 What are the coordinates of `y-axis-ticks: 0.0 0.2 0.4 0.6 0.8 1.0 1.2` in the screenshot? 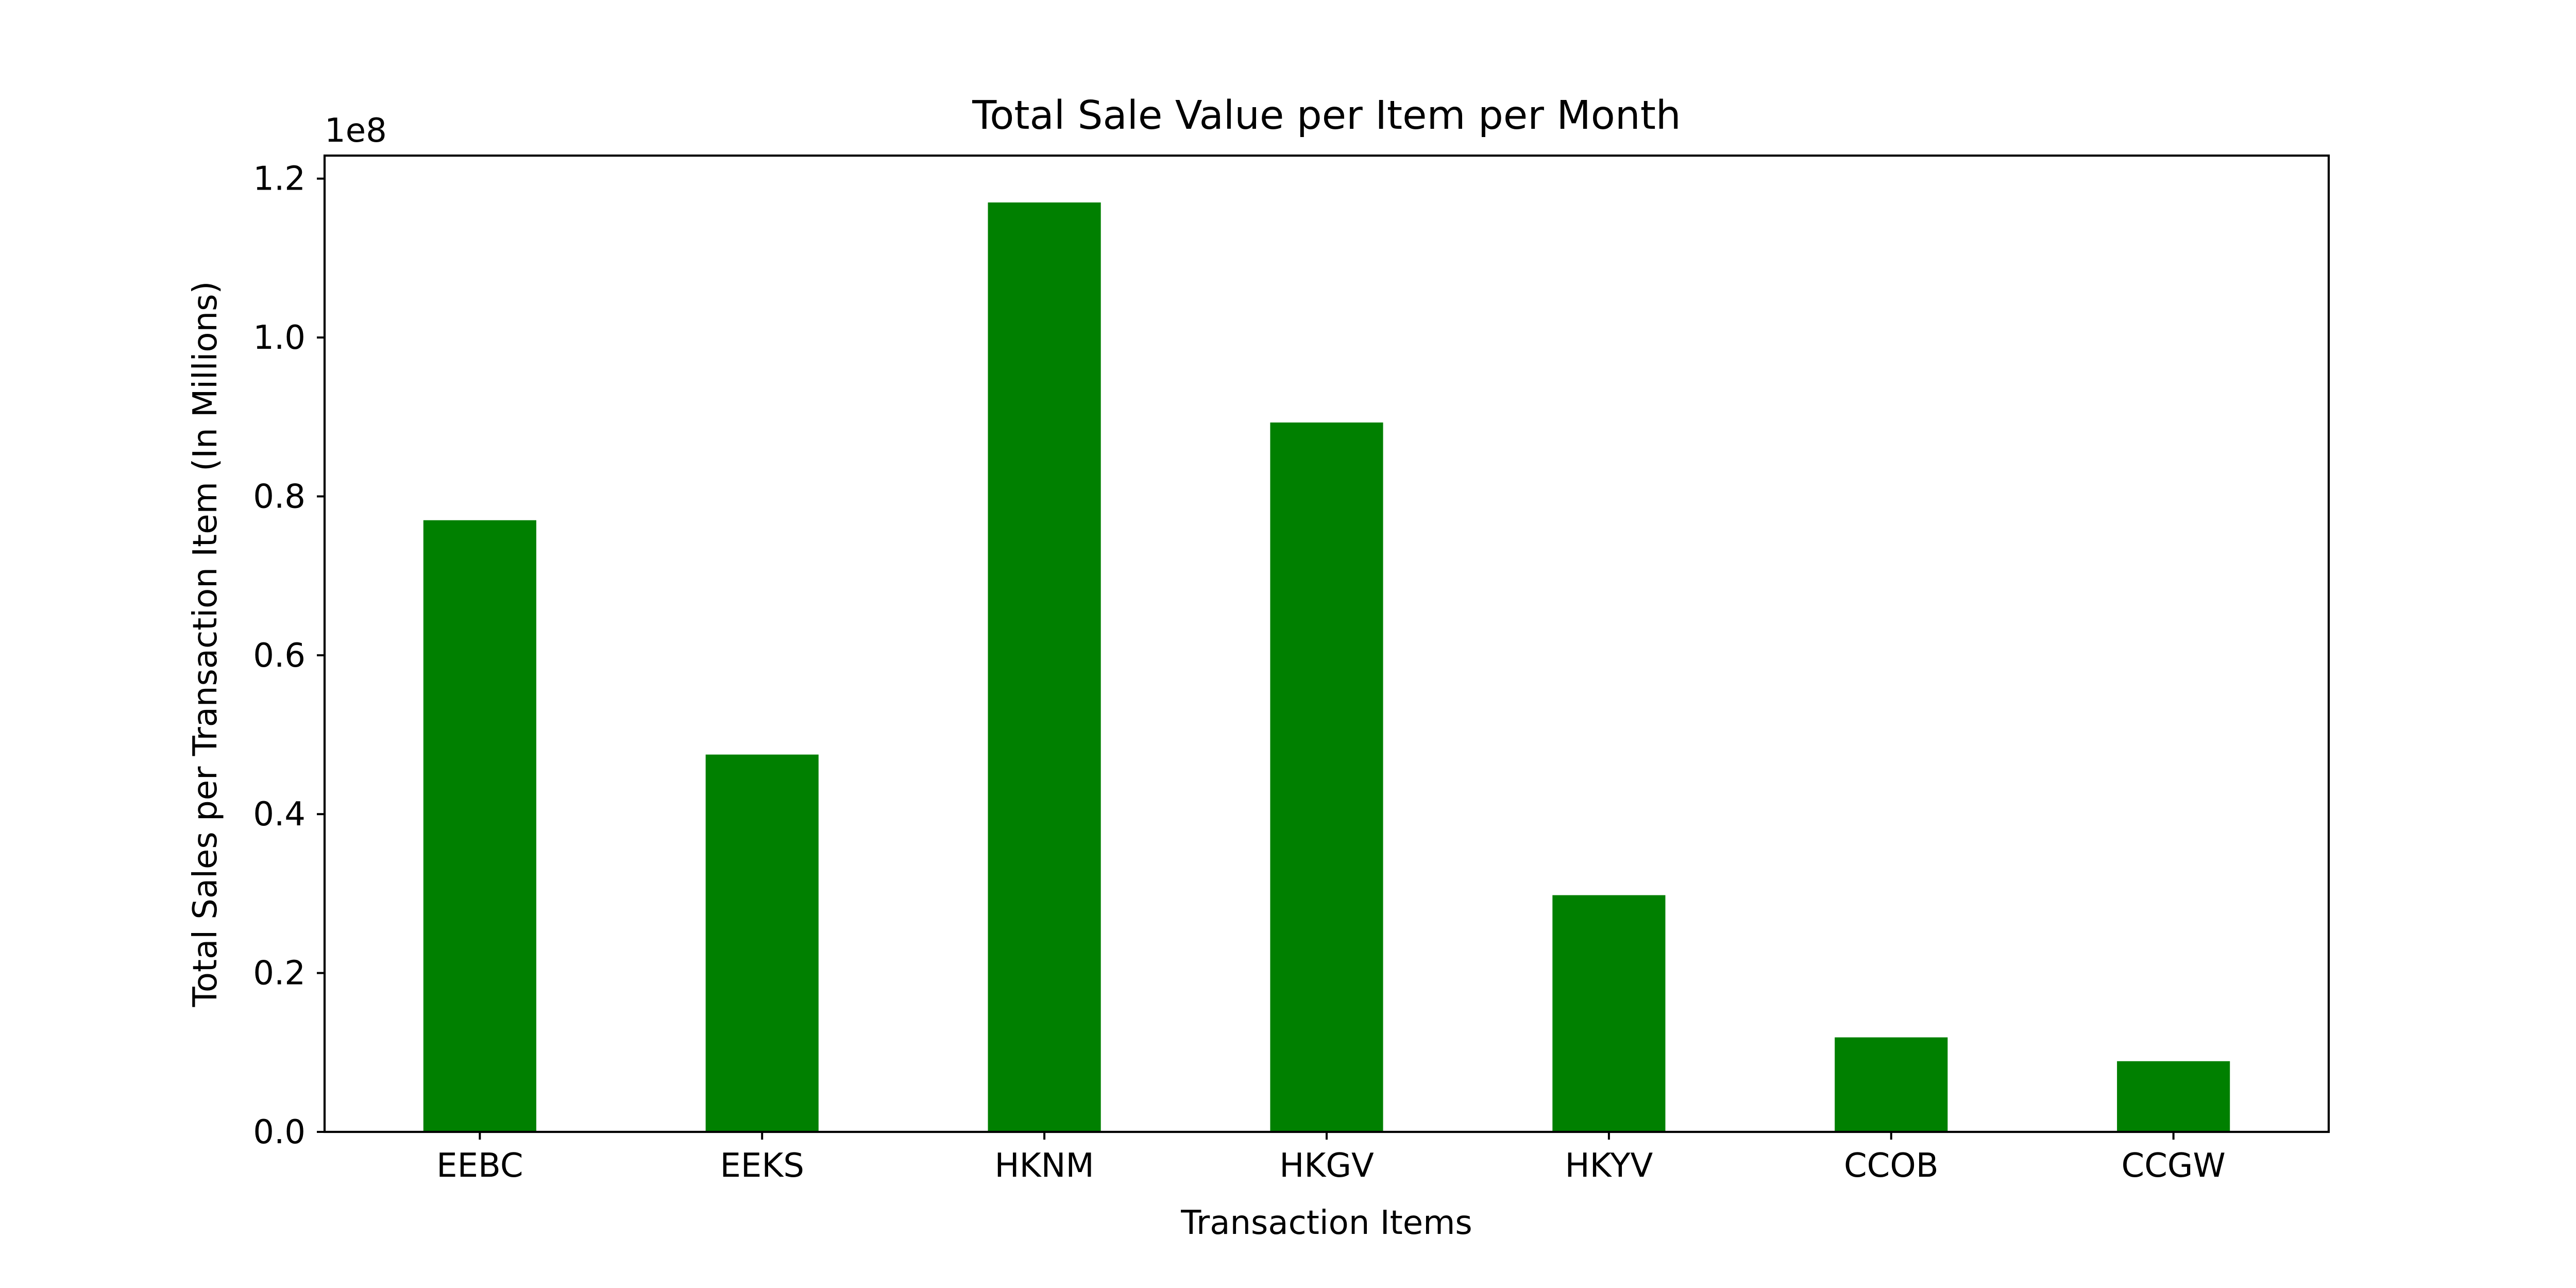 It's located at (289, 655).